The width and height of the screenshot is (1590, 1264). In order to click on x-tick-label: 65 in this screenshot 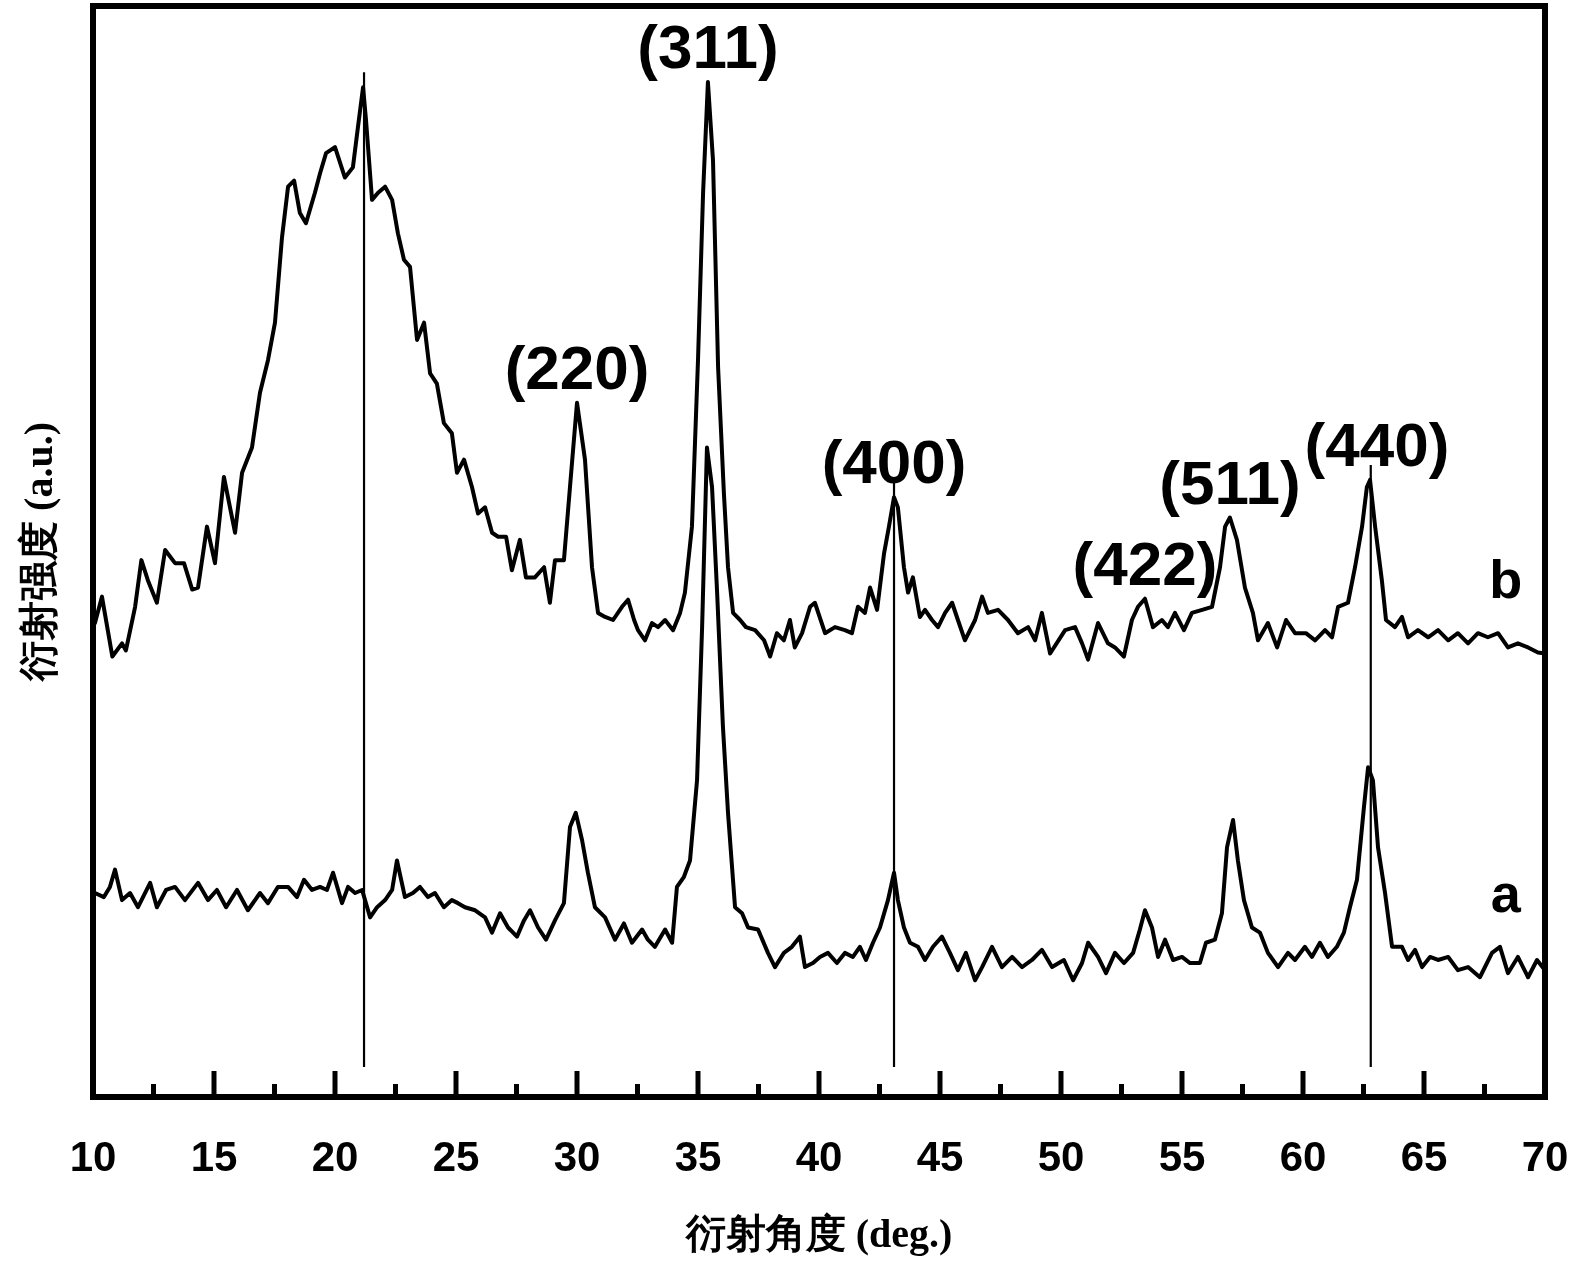, I will do `click(1424, 1156)`.